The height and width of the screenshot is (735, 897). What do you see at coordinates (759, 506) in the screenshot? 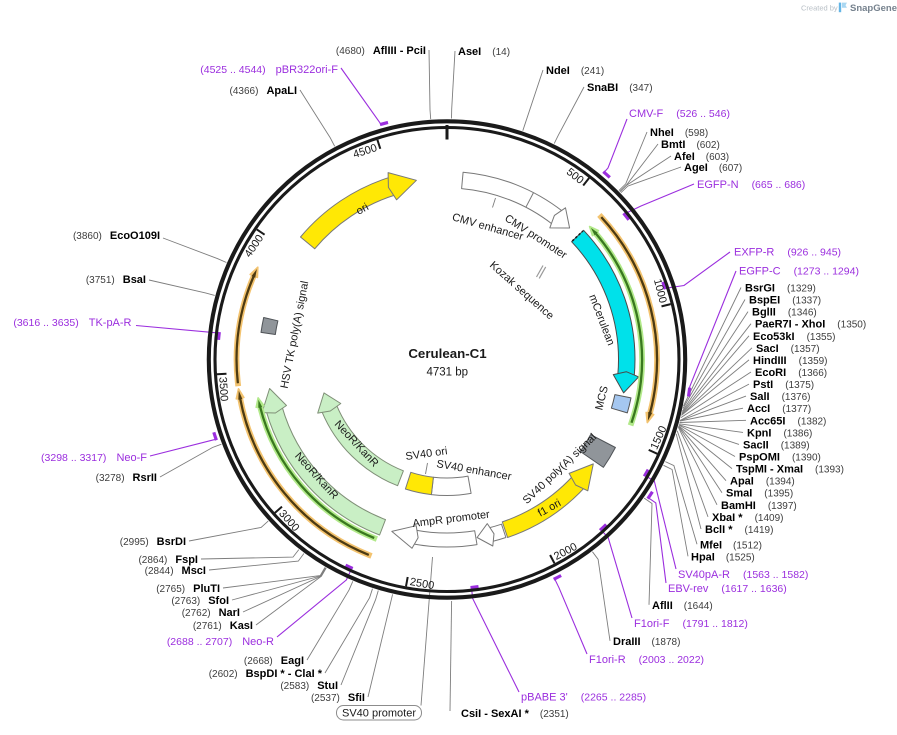
I see `svg-text:BamHI(1397): BamHI (1397)` at bounding box center [759, 506].